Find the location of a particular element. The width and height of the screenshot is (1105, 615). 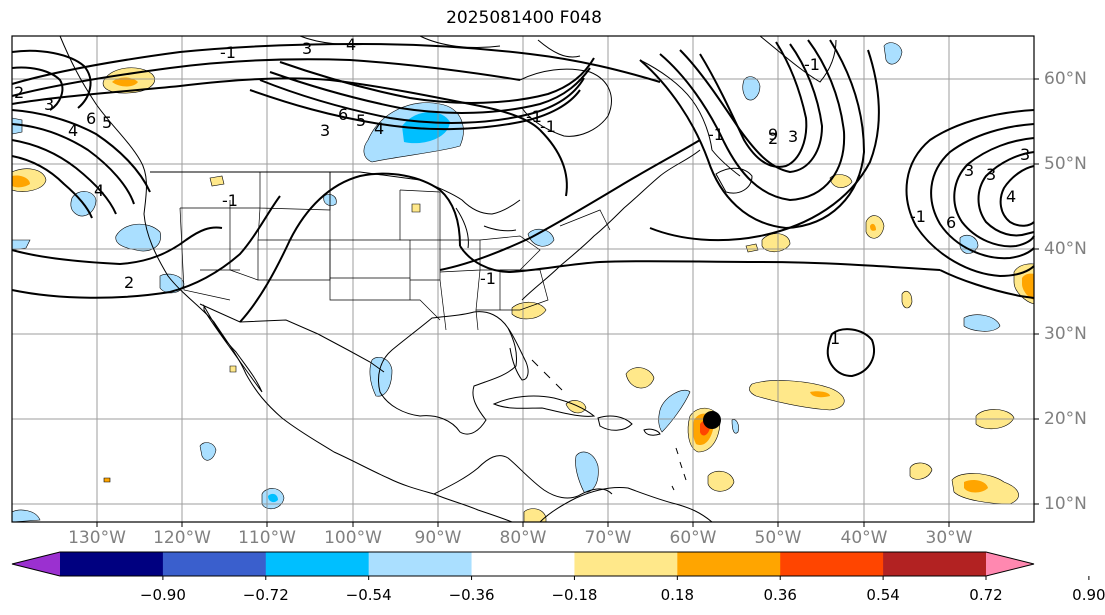

cuba is located at coordinates (544, 406).